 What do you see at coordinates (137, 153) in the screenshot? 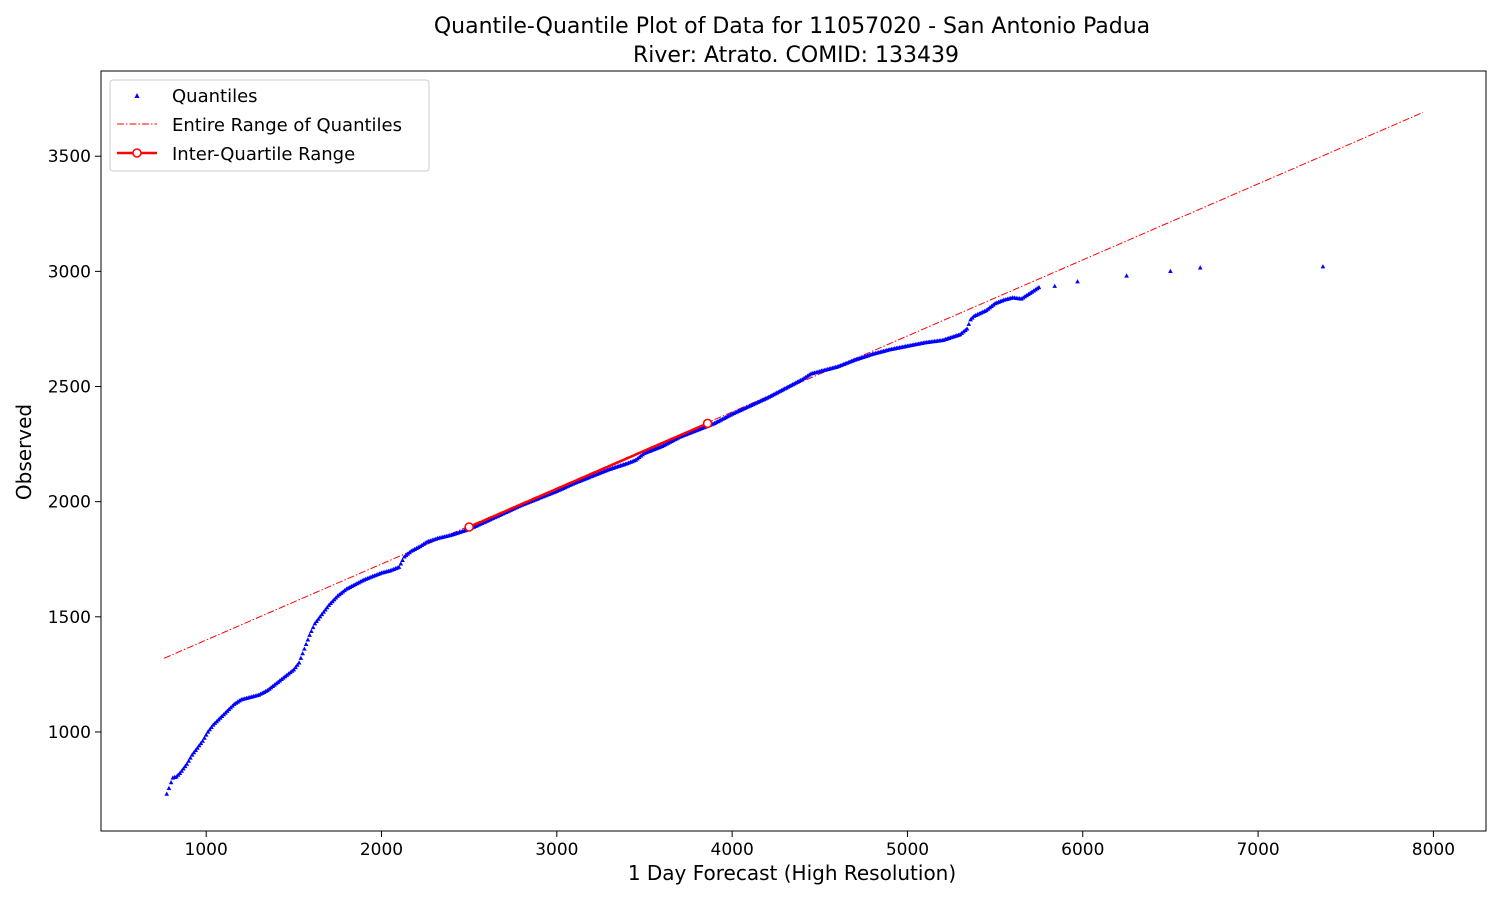
I see `legend-iqr-marker` at bounding box center [137, 153].